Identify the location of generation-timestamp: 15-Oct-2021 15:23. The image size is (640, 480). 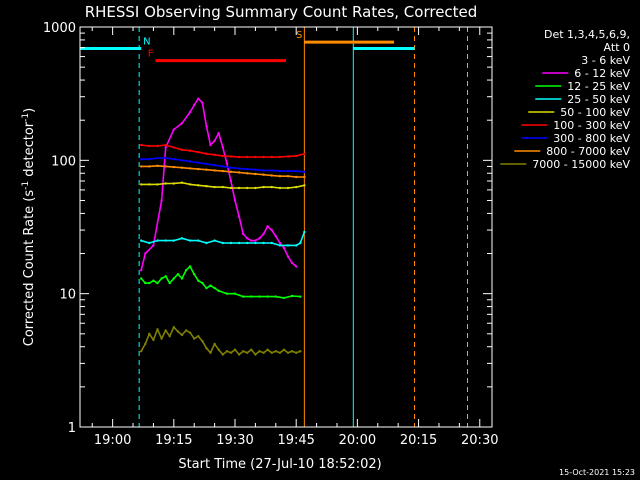
(597, 472).